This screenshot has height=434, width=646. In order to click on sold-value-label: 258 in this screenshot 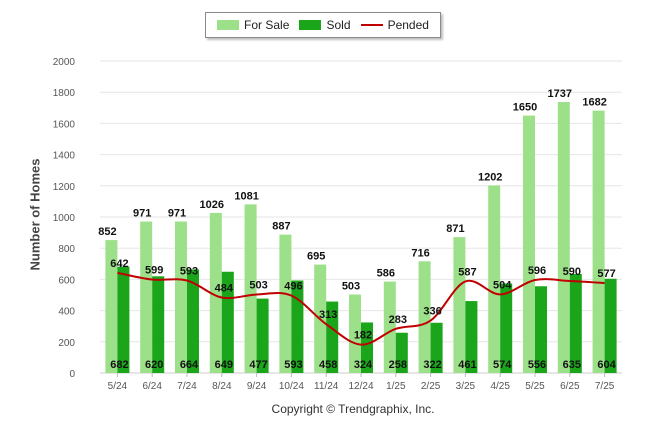, I will do `click(398, 365)`.